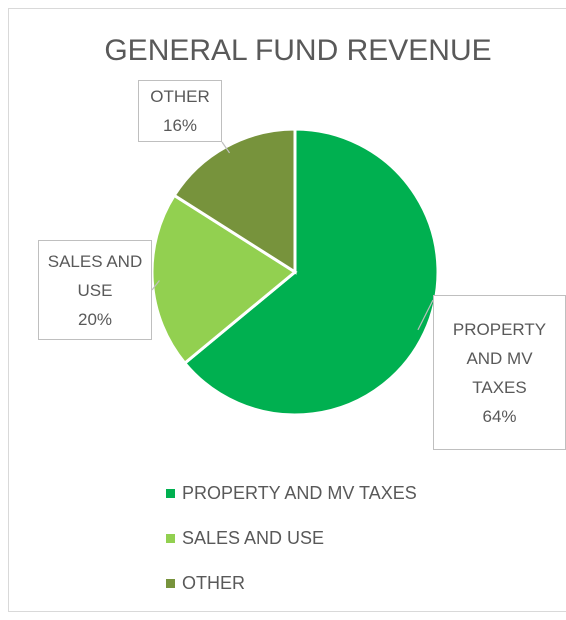 The width and height of the screenshot is (566, 620). Describe the element at coordinates (253, 538) in the screenshot. I see `legend-label: SALES AND USE` at that location.